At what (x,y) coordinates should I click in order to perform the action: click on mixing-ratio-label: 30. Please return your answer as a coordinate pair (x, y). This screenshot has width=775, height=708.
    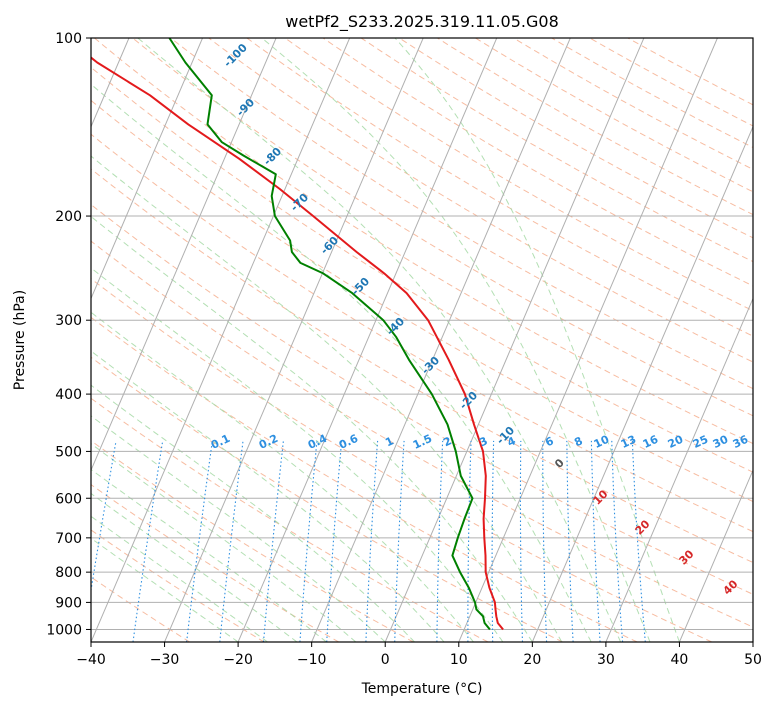
    Looking at the image, I should click on (721, 442).